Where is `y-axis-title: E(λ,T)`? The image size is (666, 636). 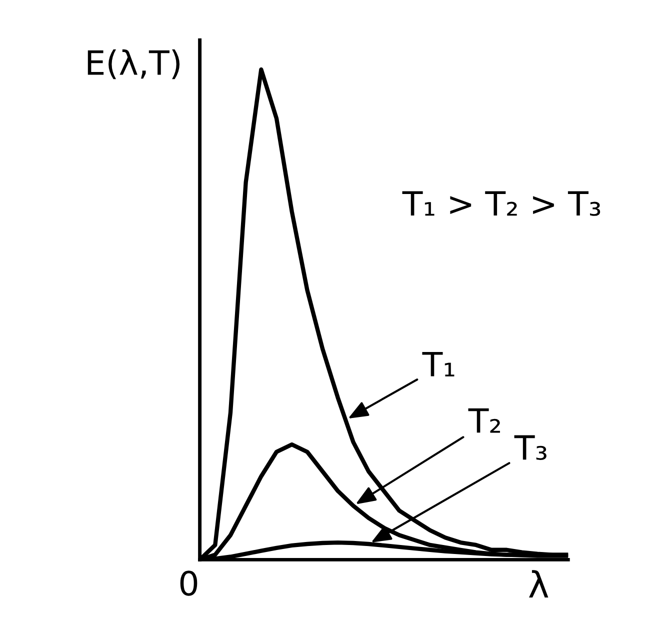 y-axis-title: E(λ,T) is located at coordinates (134, 64).